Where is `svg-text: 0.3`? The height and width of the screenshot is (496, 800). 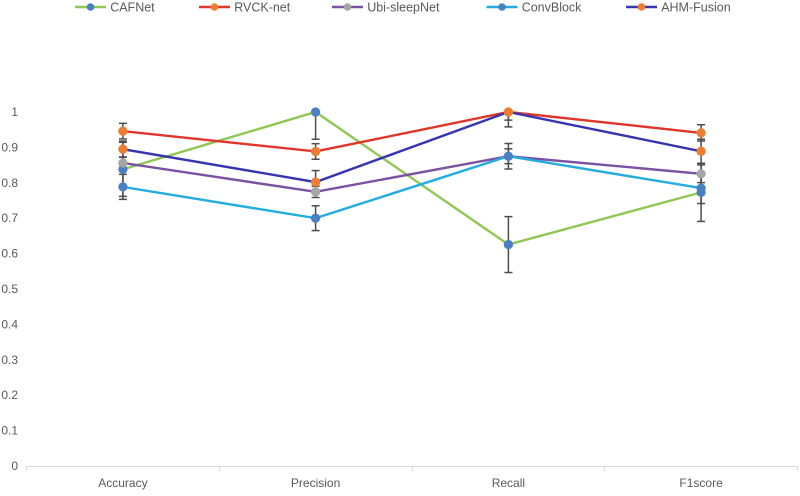
svg-text: 0.3 is located at coordinates (9, 360).